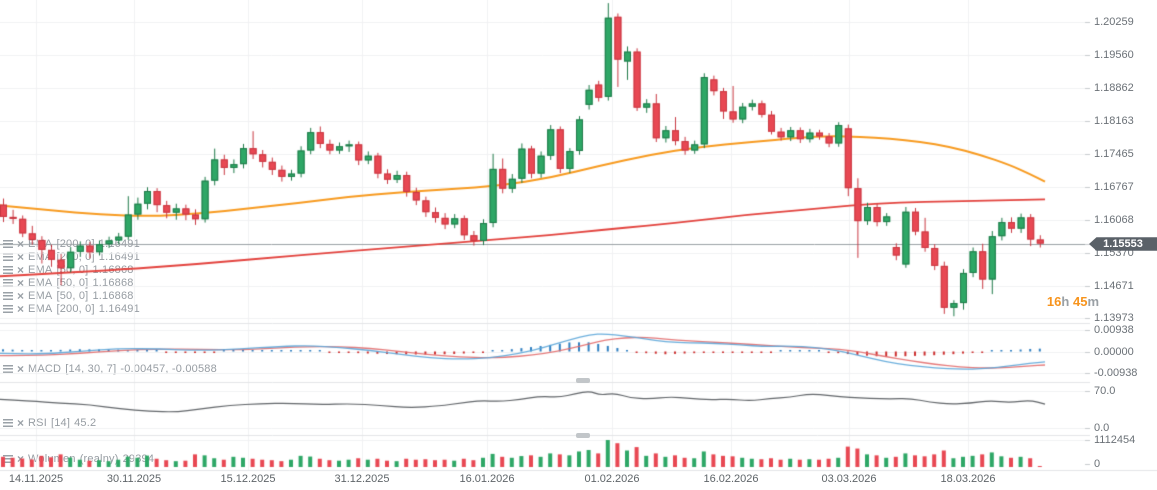  I want to click on axis-price-label: -0.00938, so click(1116, 373).